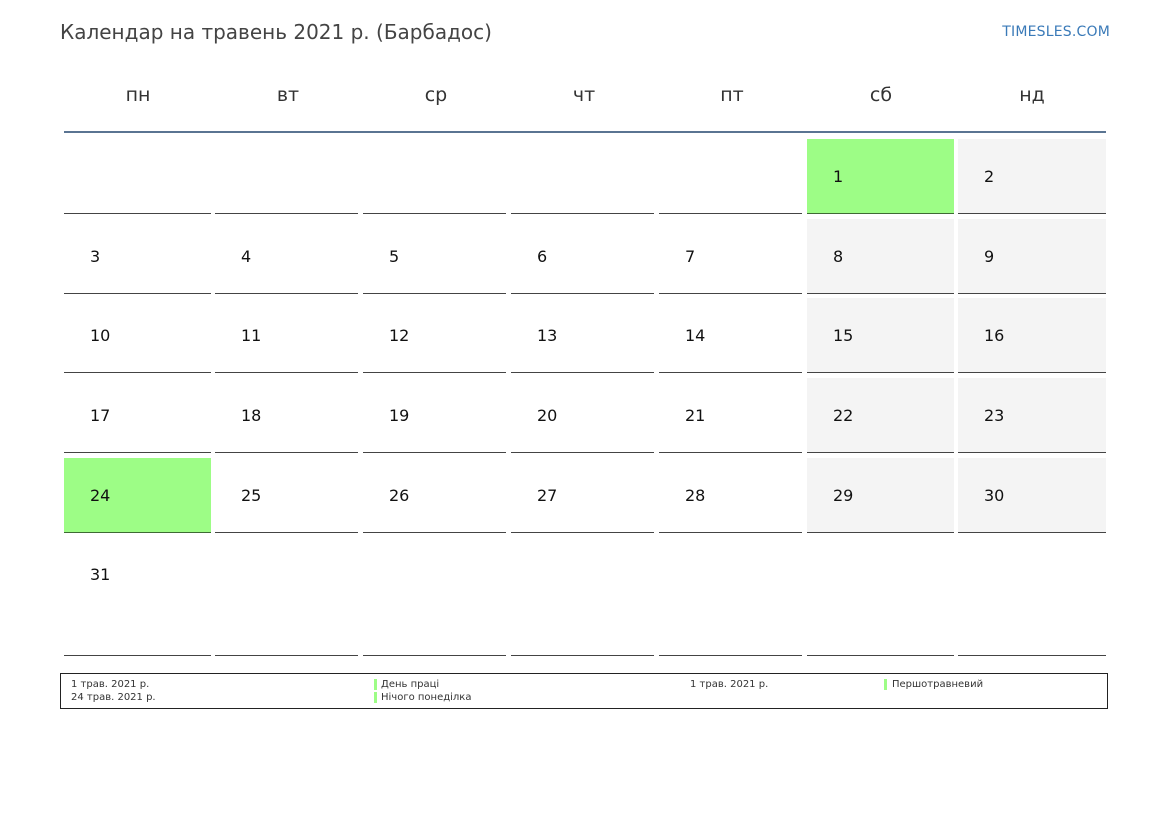  Describe the element at coordinates (838, 176) in the screenshot. I see `day-number: 1` at that location.